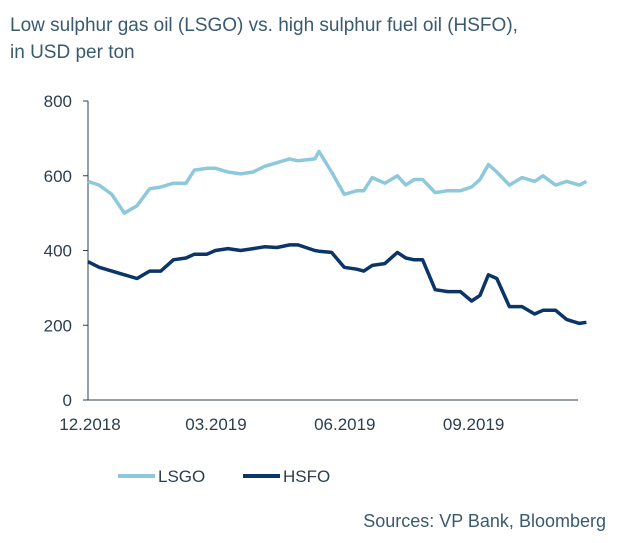  I want to click on legend-label-lsgo: LSGO, so click(181, 476).